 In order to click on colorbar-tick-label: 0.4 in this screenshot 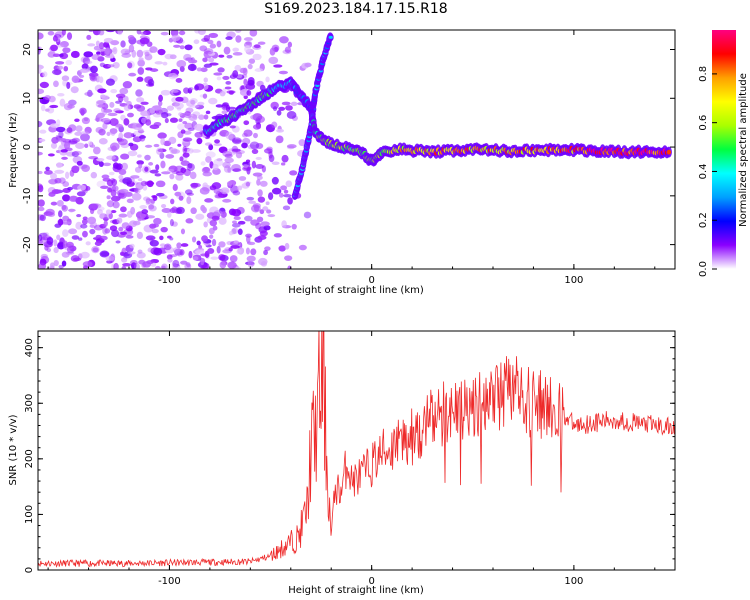, I will do `click(703, 171)`.